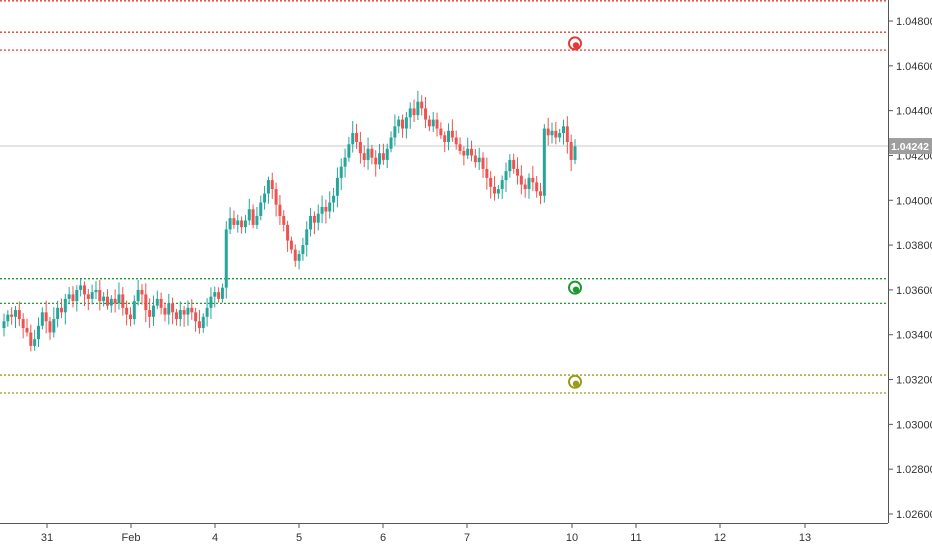 This screenshot has width=932, height=555. Describe the element at coordinates (914, 246) in the screenshot. I see `price-tick-label: 1.03800` at that location.